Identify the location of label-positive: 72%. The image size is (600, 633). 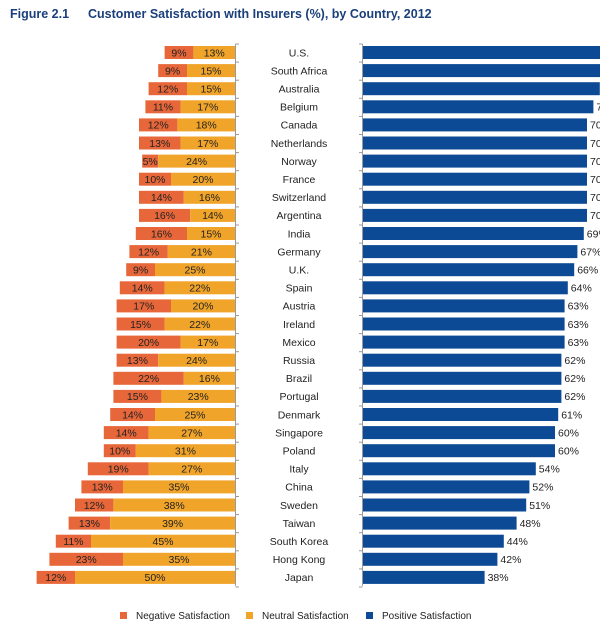
(598, 108).